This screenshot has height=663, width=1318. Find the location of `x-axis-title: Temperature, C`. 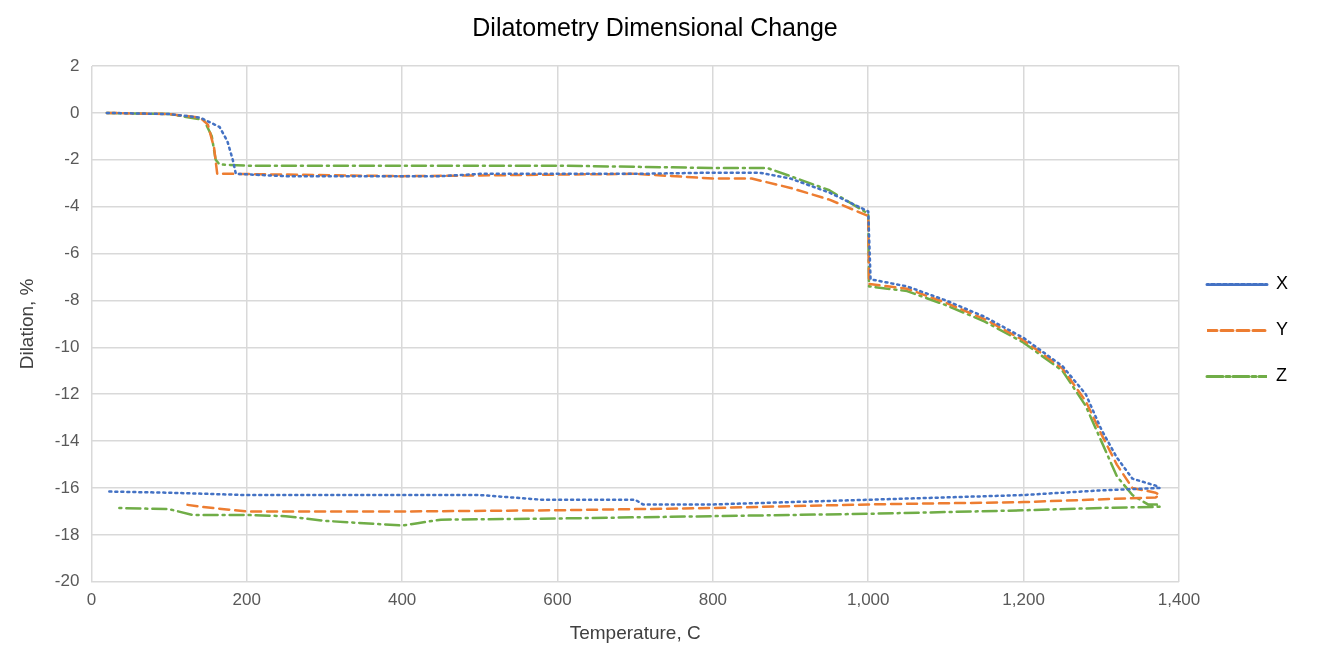

x-axis-title: Temperature, C is located at coordinates (635, 632).